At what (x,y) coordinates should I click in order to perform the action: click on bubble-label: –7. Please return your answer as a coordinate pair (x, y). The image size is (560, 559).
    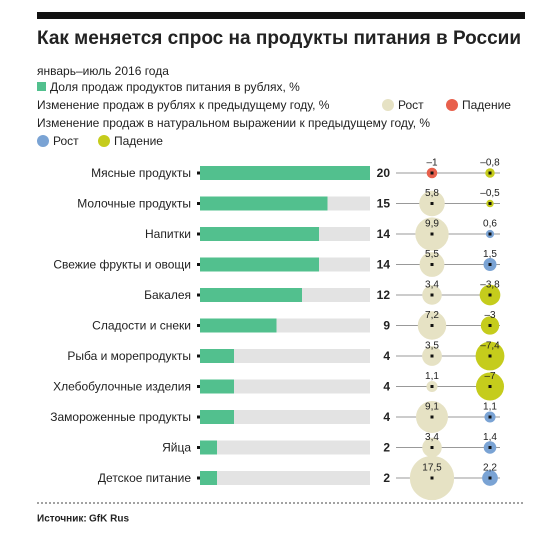
    Looking at the image, I should click on (490, 376).